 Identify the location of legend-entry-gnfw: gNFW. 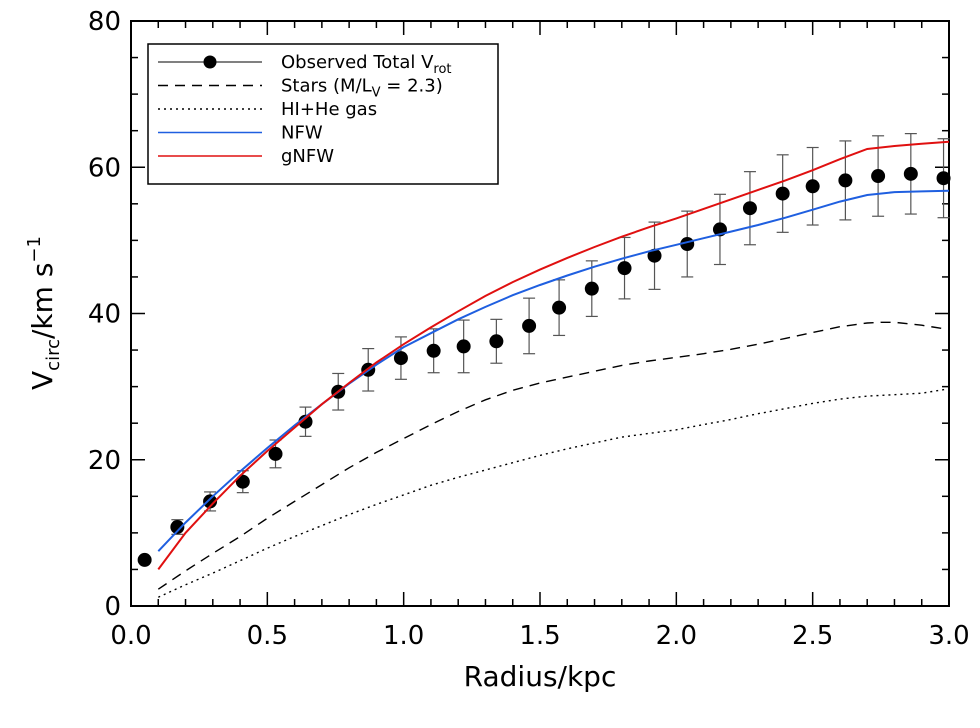
(246, 156).